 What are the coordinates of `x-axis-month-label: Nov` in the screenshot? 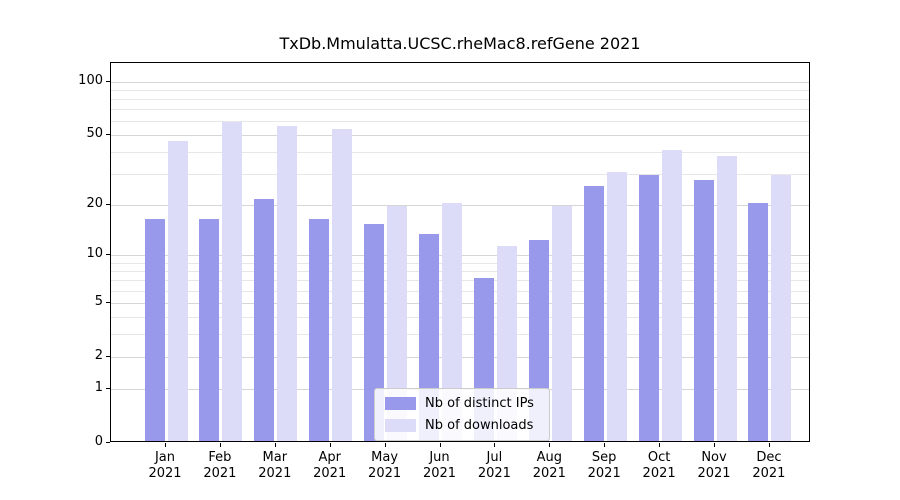 It's located at (714, 457).